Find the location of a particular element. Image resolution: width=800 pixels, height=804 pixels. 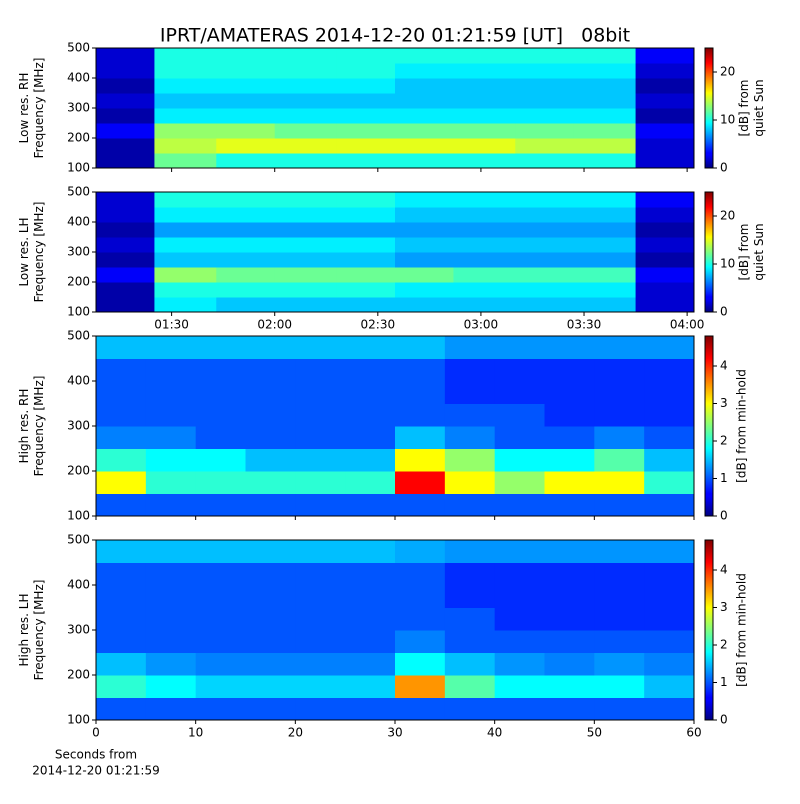

x-tick-label: 01:30 is located at coordinates (171, 325).